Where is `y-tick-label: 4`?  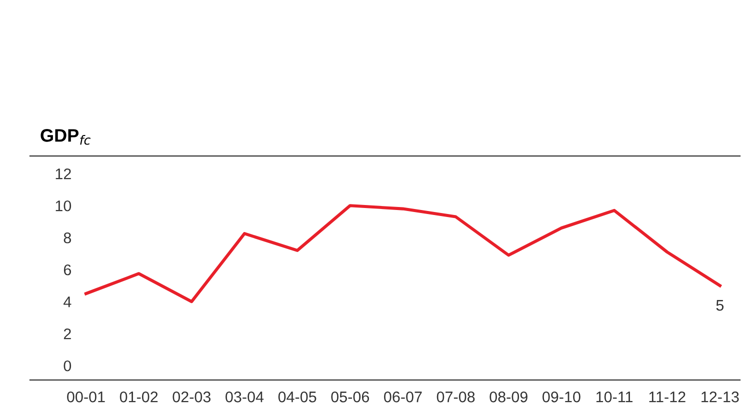 y-tick-label: 4 is located at coordinates (68, 302).